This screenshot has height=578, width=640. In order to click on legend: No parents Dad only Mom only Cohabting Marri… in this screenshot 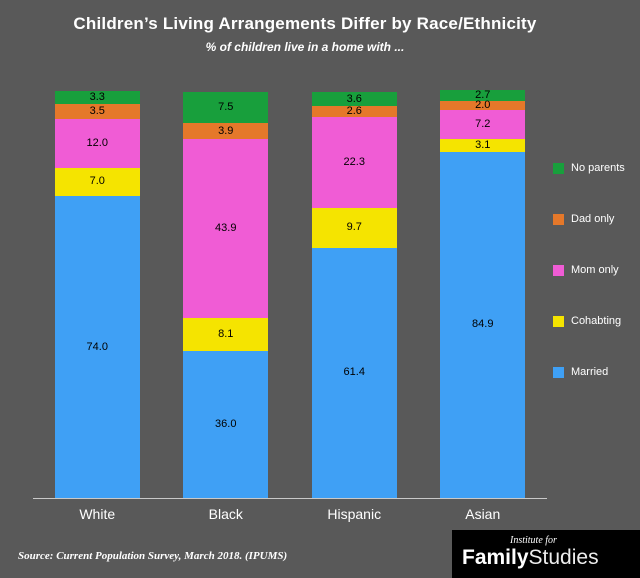, I will do `click(589, 270)`.